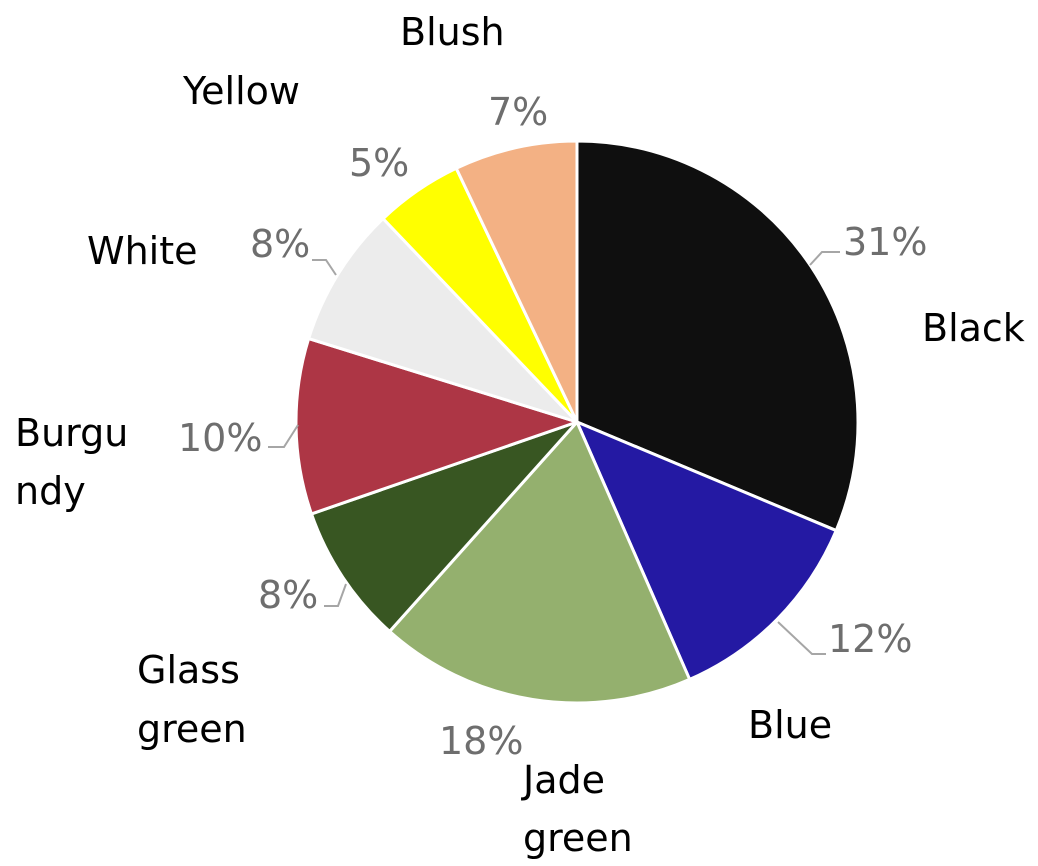 This screenshot has height=866, width=1038. Describe the element at coordinates (283, 436) in the screenshot. I see `leader-line-burgundy` at that location.